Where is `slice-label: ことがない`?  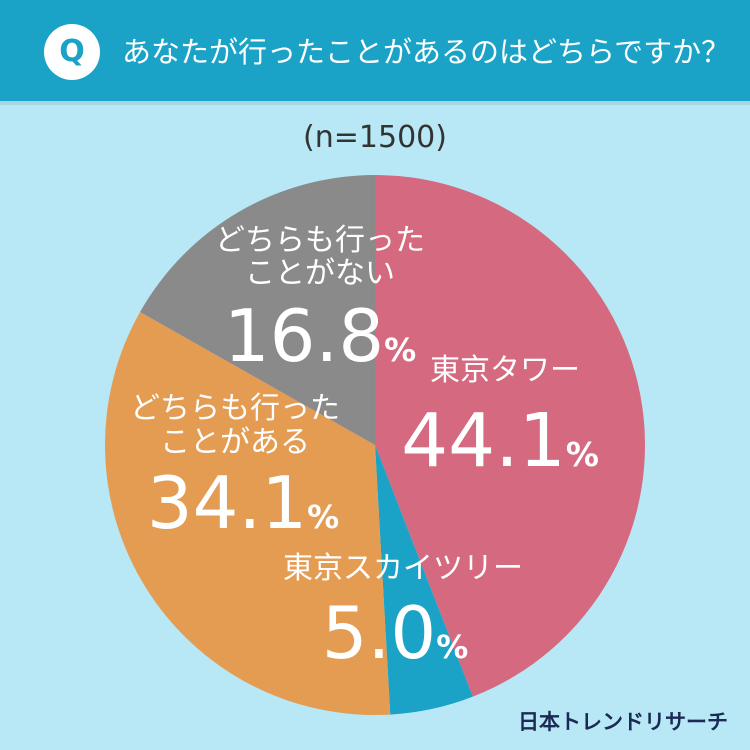 slice-label: ことがない is located at coordinates (320, 273).